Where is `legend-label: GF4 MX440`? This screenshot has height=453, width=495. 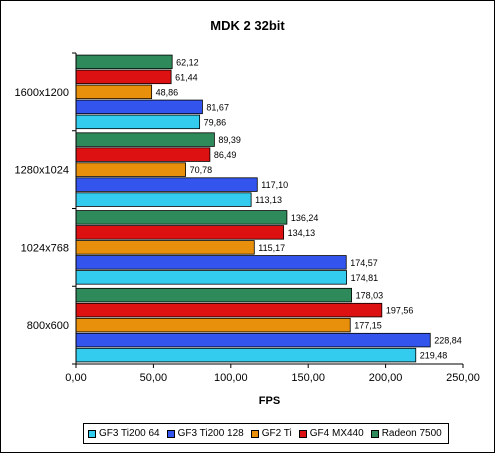 legend-label: GF4 MX440 is located at coordinates (336, 433).